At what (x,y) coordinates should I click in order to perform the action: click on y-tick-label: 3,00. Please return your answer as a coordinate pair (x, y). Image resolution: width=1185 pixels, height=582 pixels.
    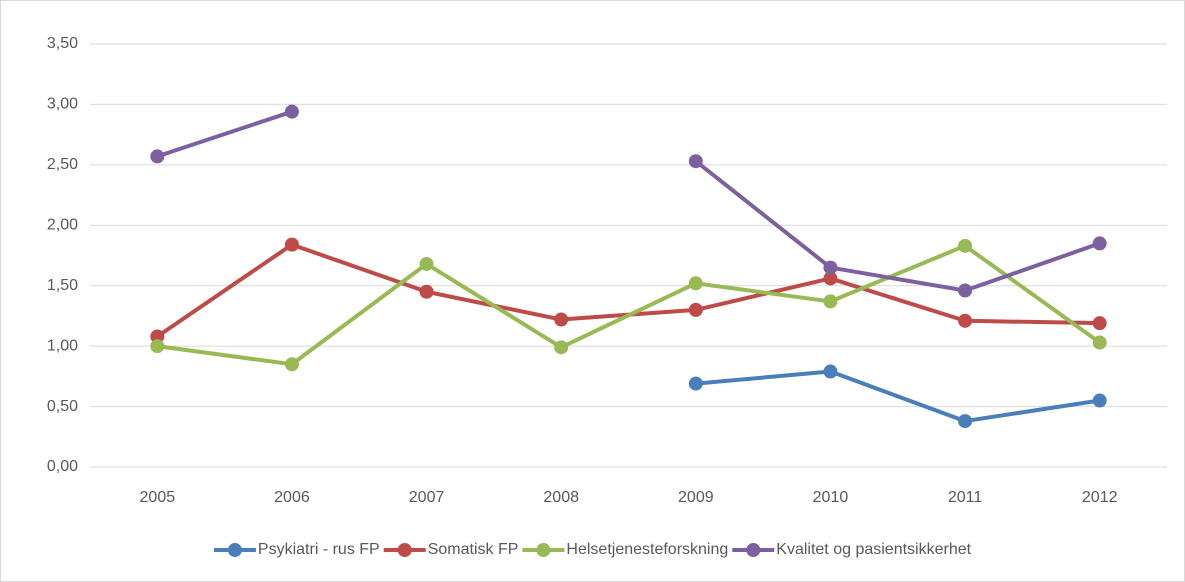
    Looking at the image, I should click on (62, 104).